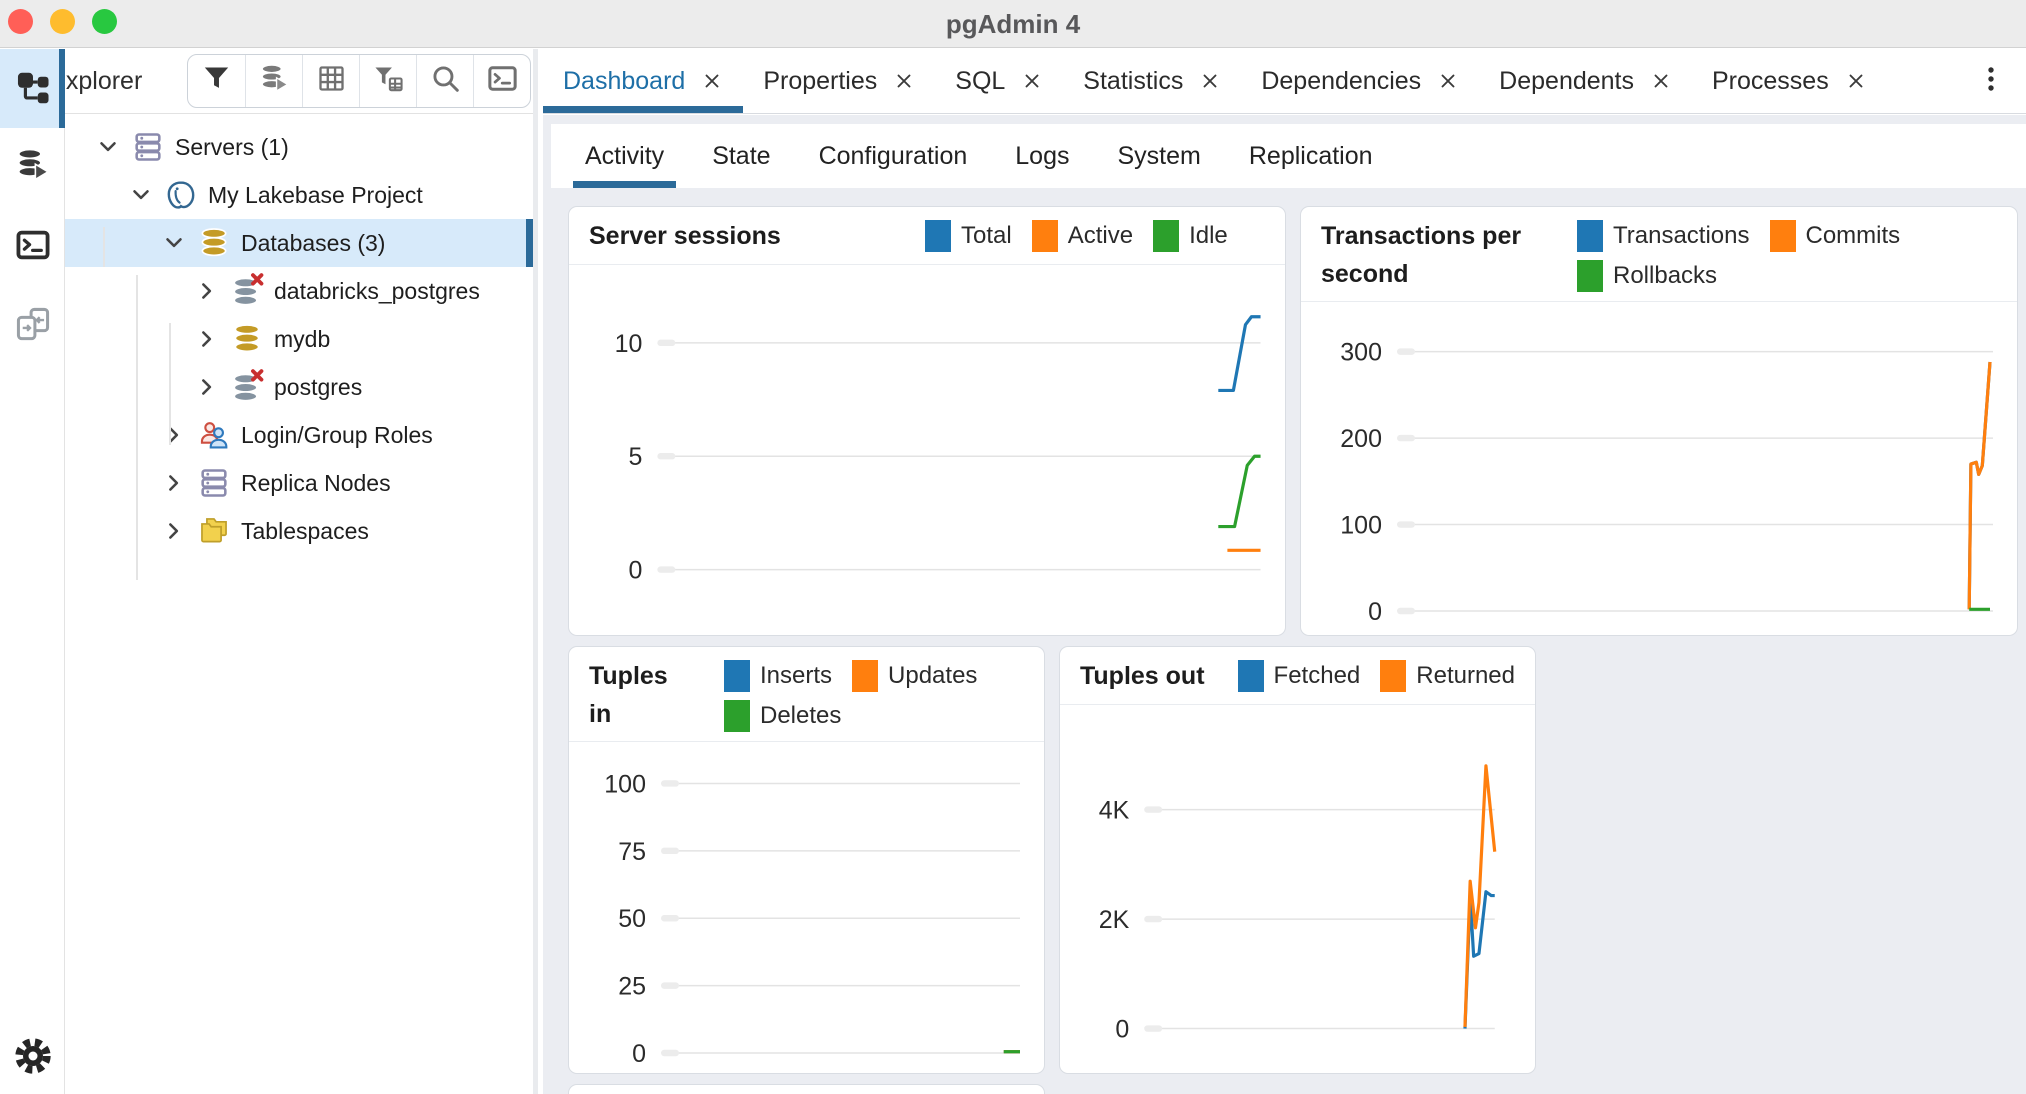  What do you see at coordinates (305, 530) in the screenshot?
I see `tree-item-label: Tablespaces` at bounding box center [305, 530].